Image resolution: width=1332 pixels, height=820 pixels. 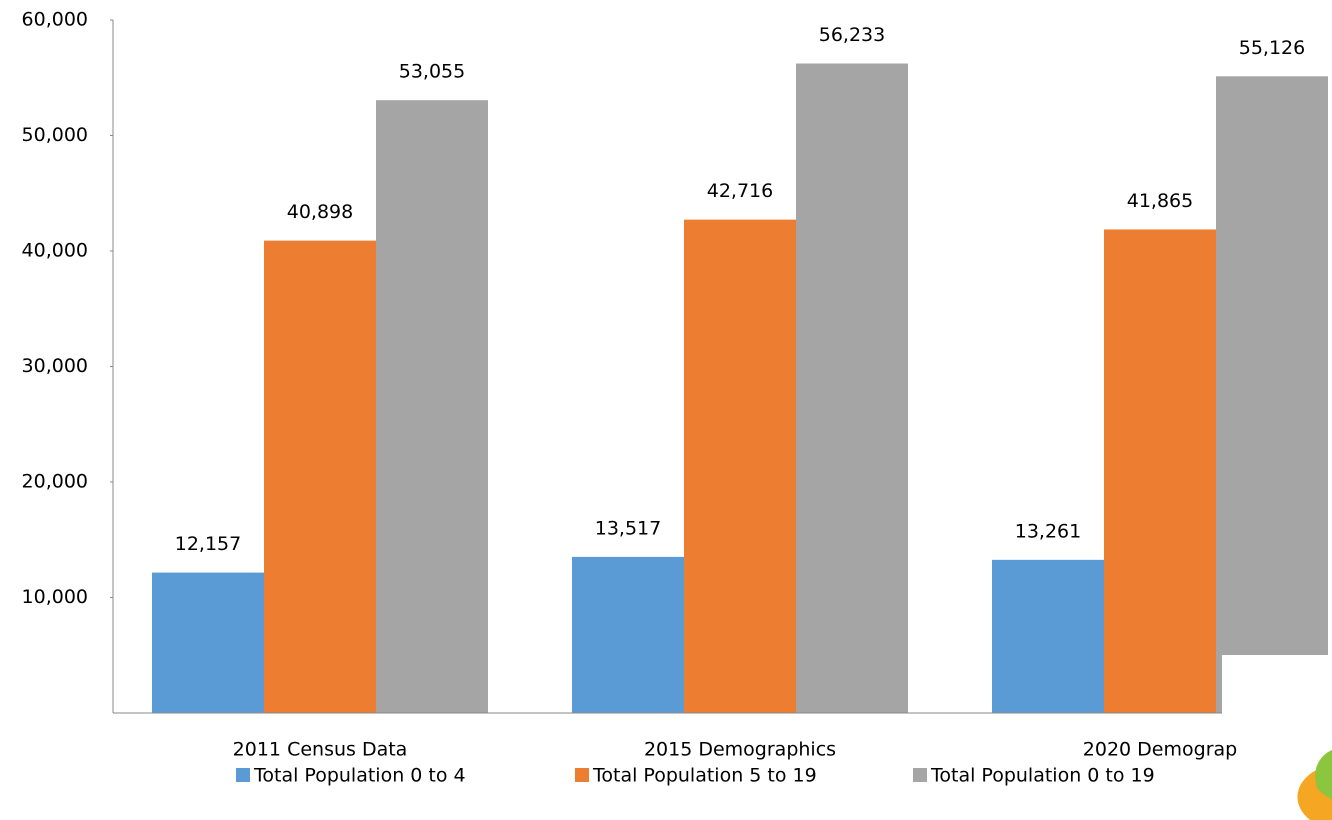 I want to click on data-label: 13,517, so click(x=628, y=528).